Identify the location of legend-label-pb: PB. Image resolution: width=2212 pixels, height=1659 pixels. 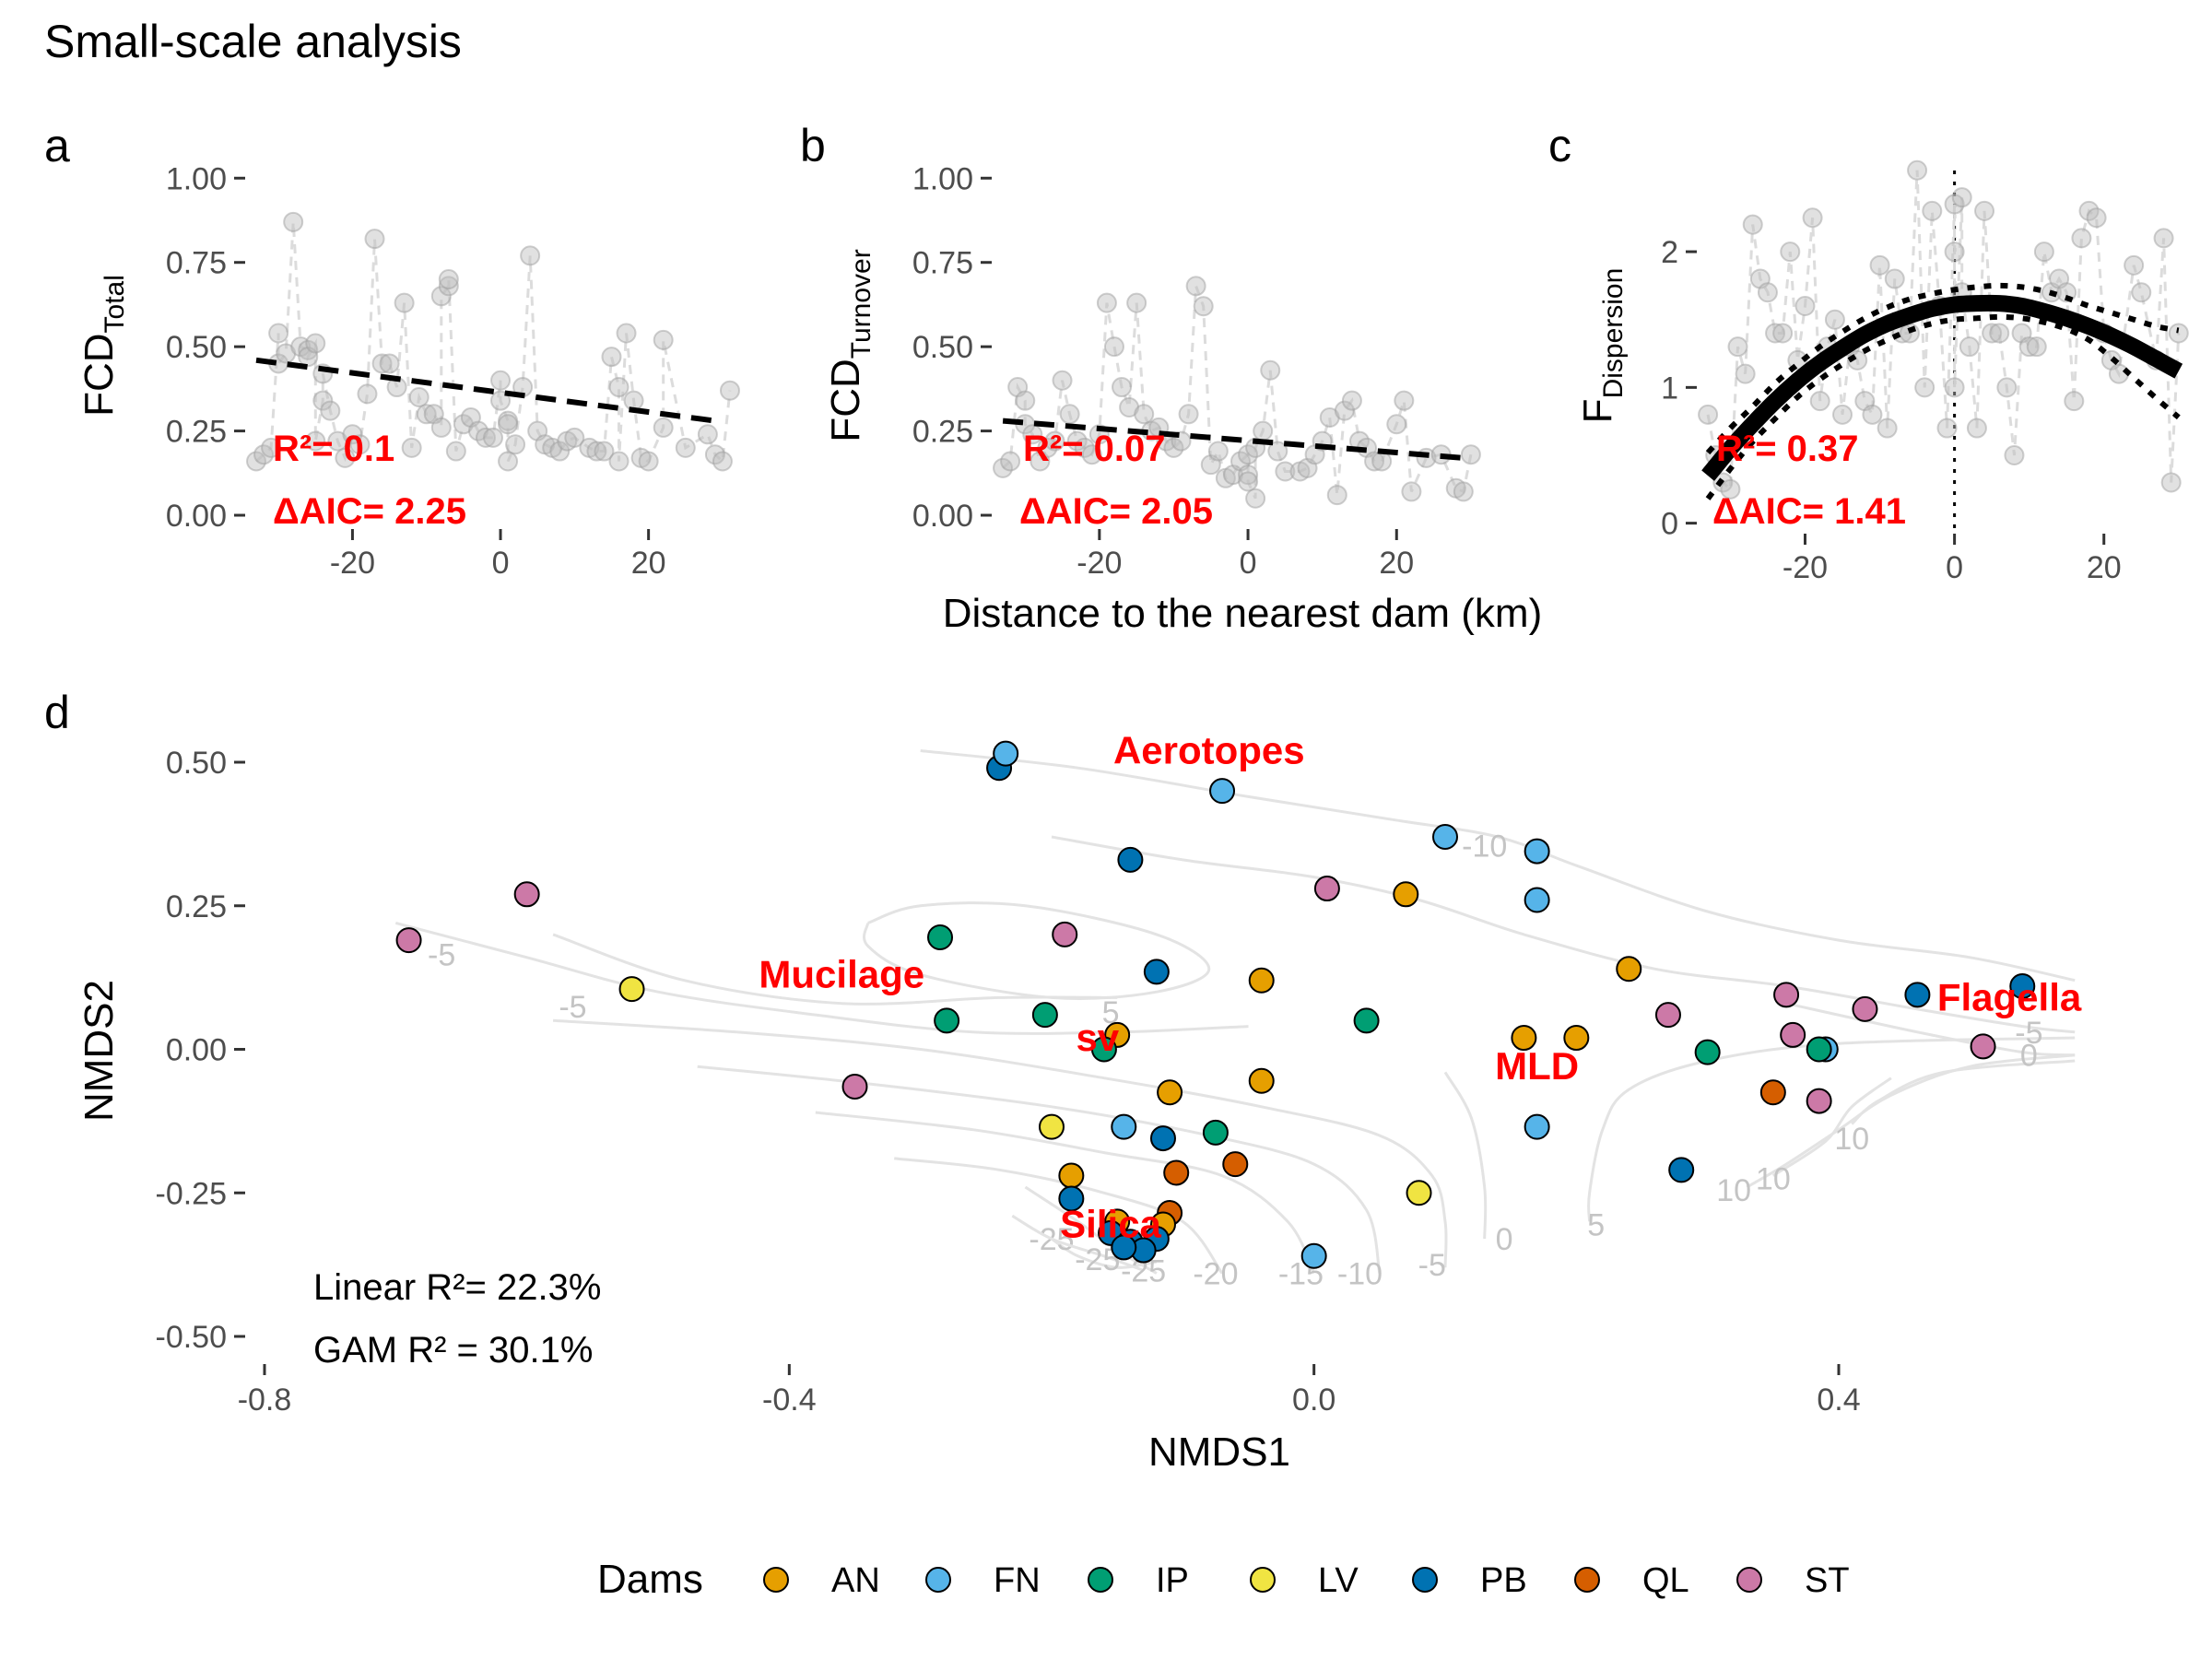
(1503, 1580).